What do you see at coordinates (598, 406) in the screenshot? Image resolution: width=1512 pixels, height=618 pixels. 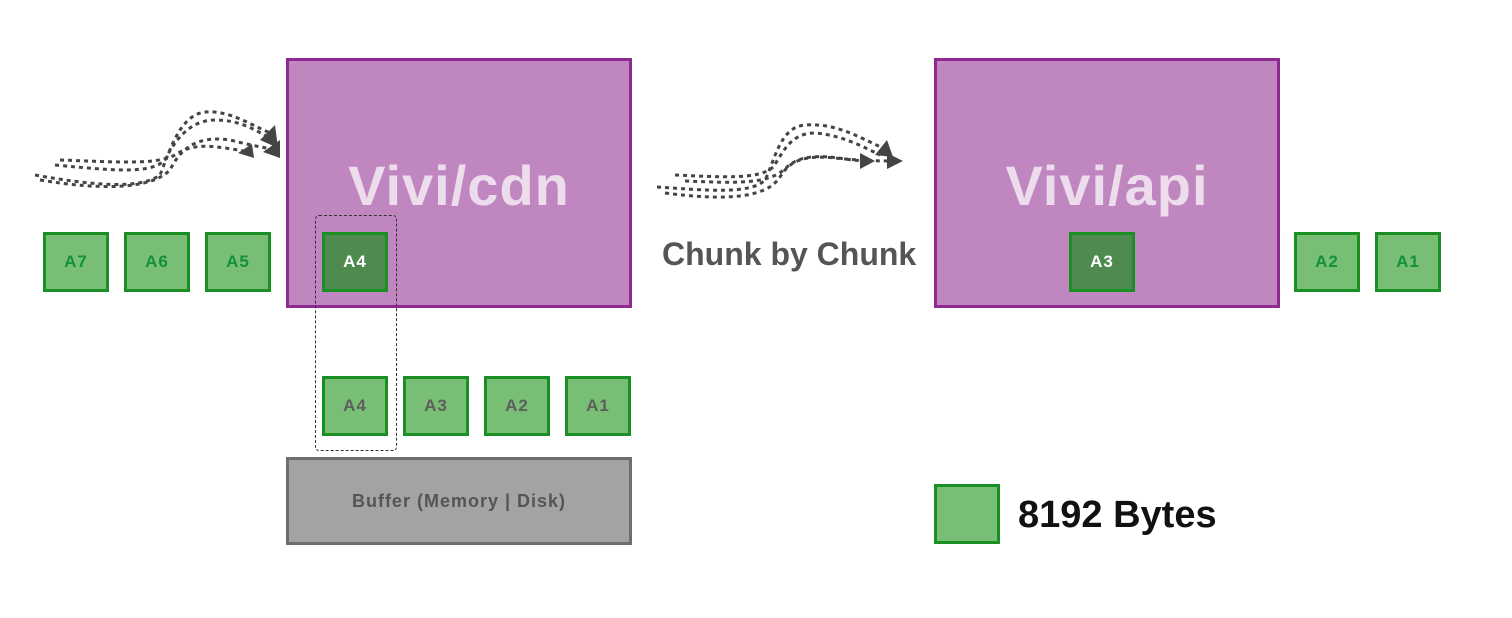 I see `buffered-chunk: A1` at bounding box center [598, 406].